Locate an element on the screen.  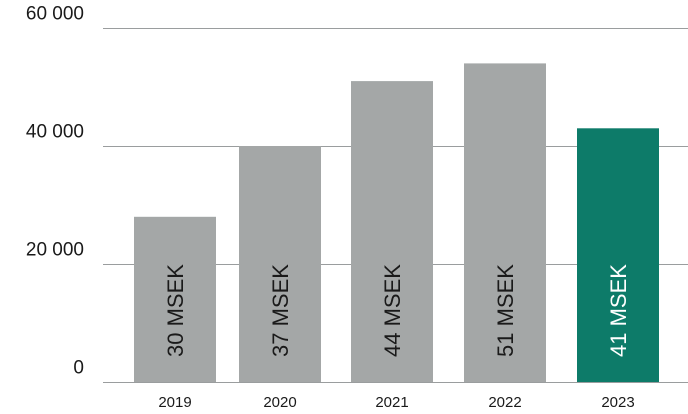
y-axis-ticks: 0 20 000 40 000 60 000 is located at coordinates (55, 191).